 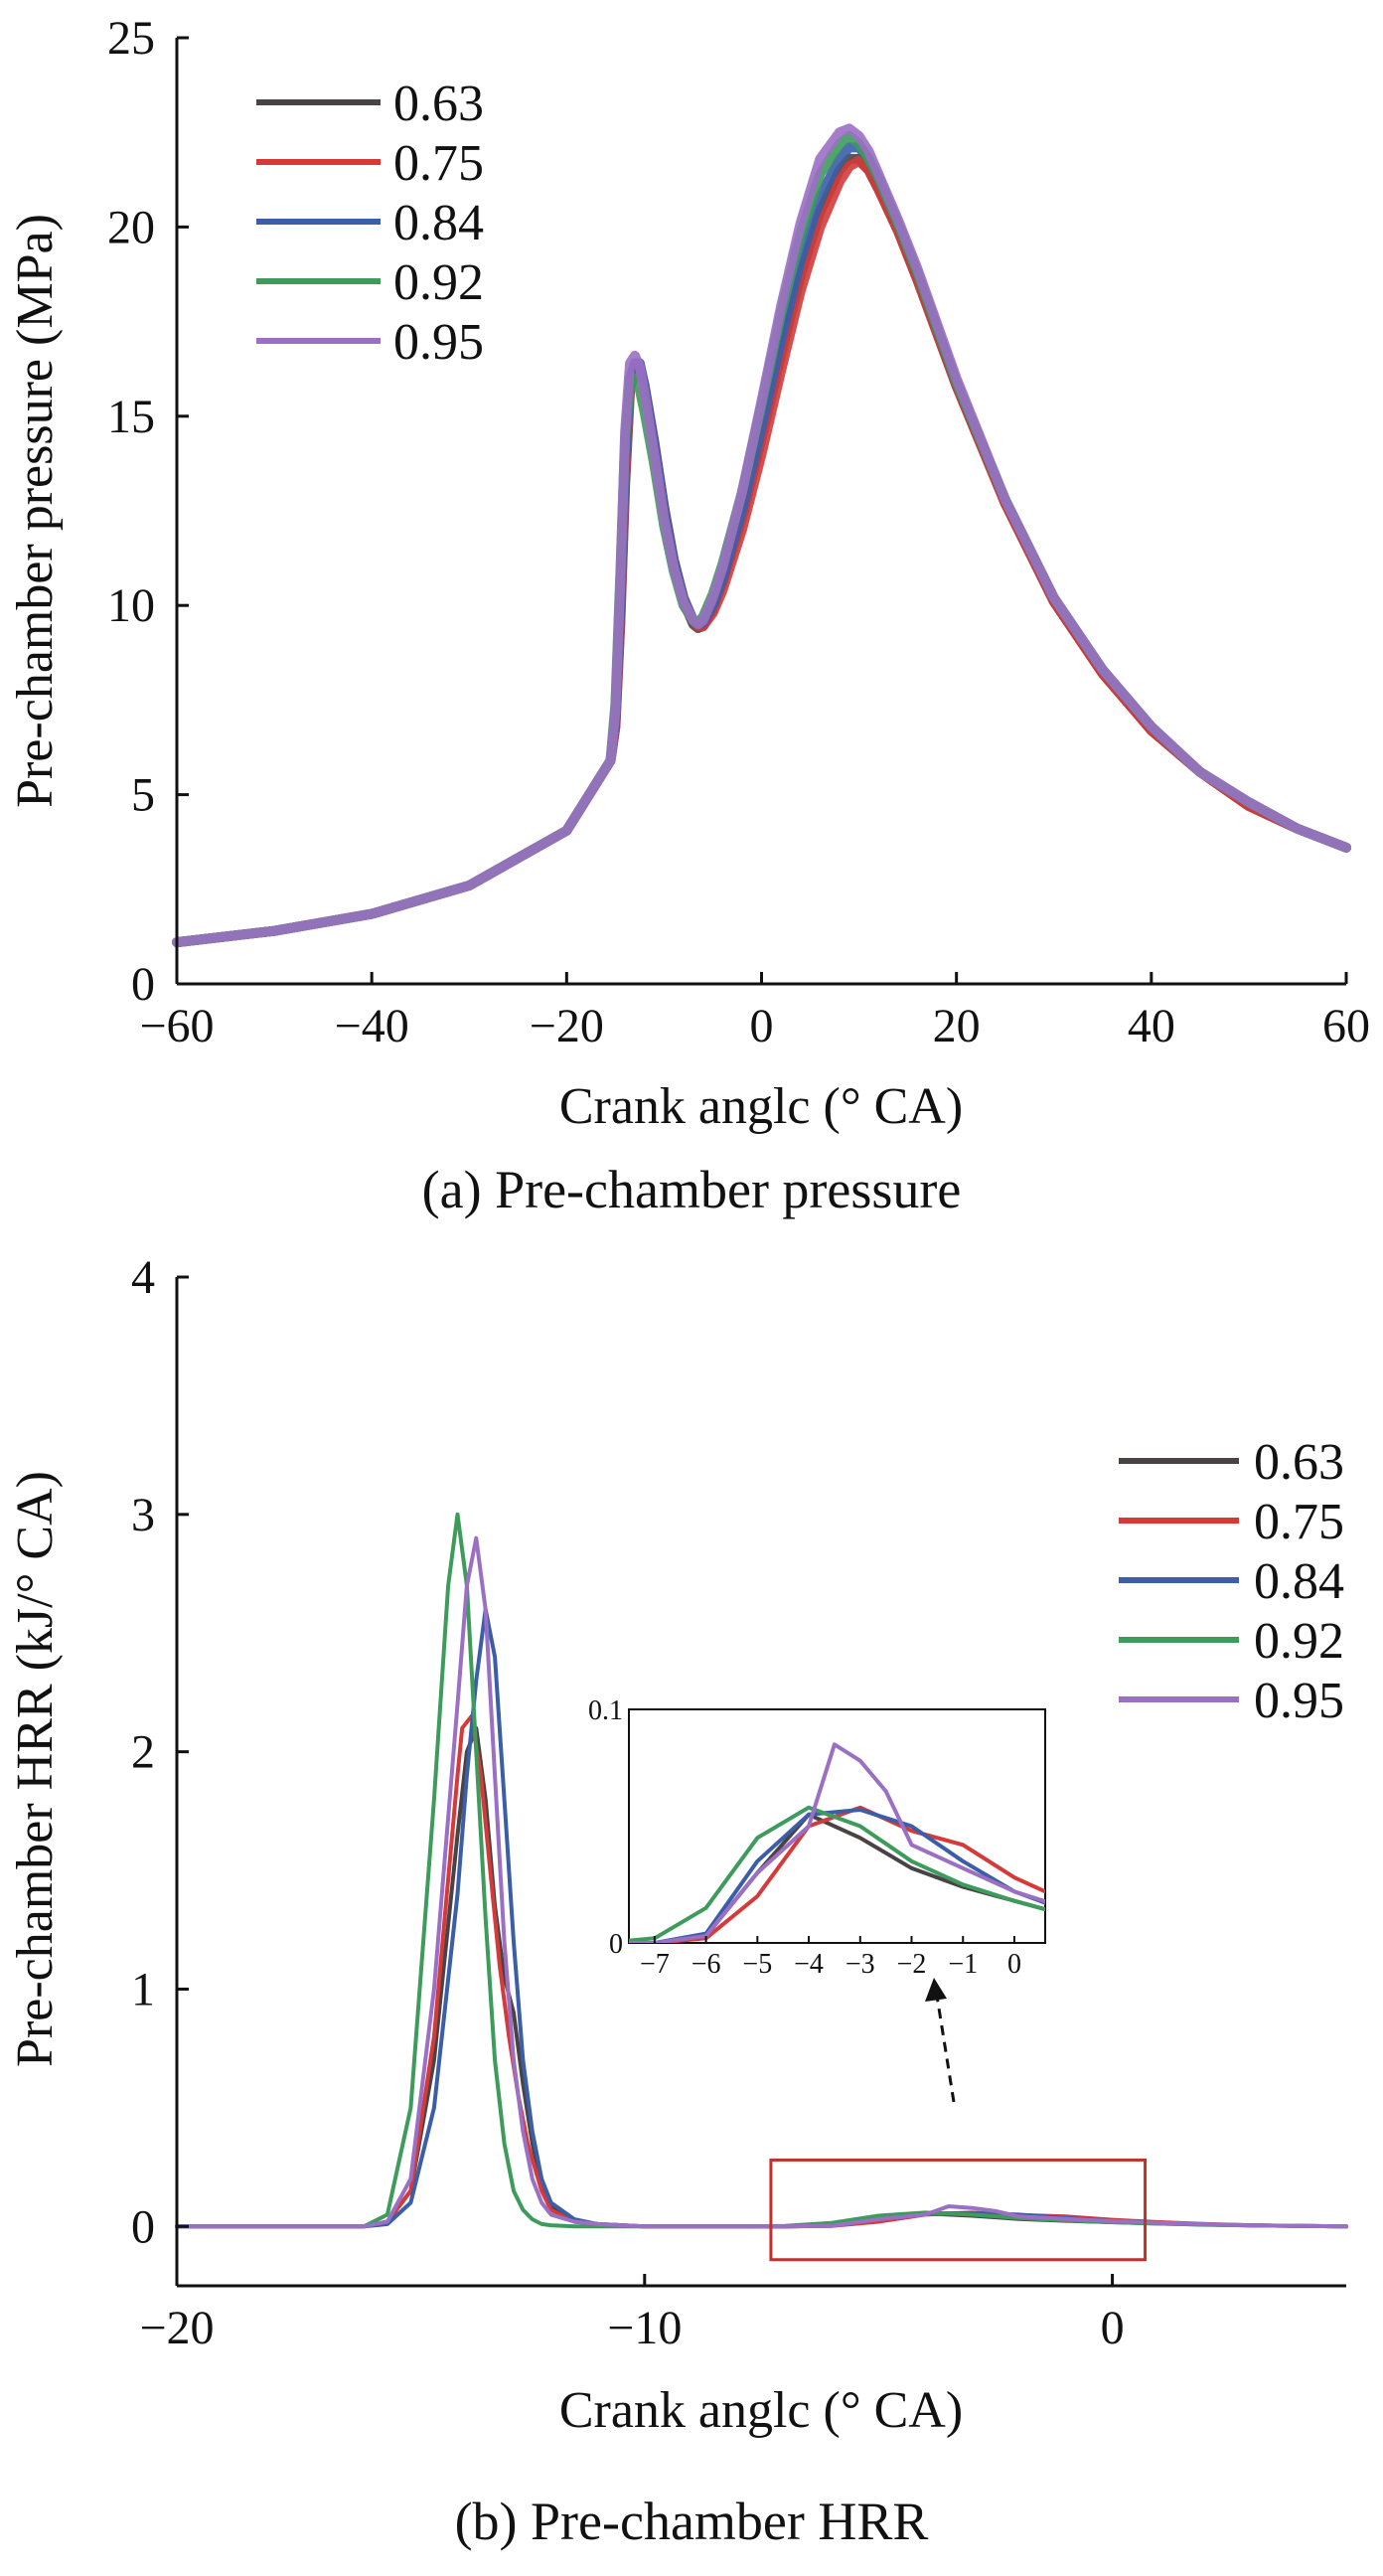 I want to click on hrr-legend-label: 0.92, so click(x=1299, y=1641).